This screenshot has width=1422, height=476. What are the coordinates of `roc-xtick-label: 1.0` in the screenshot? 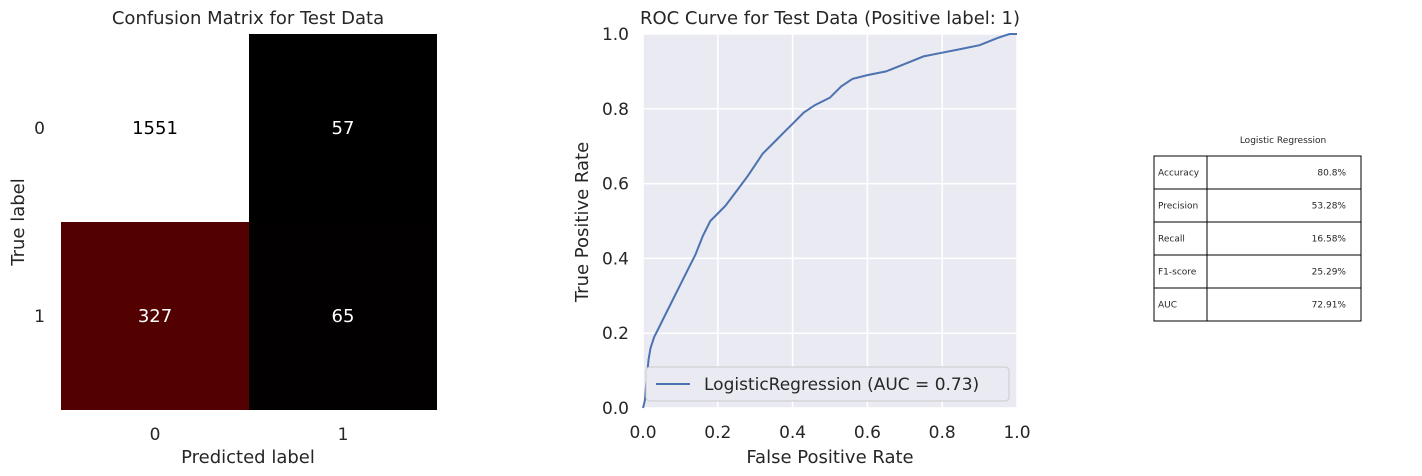 It's located at (1016, 433).